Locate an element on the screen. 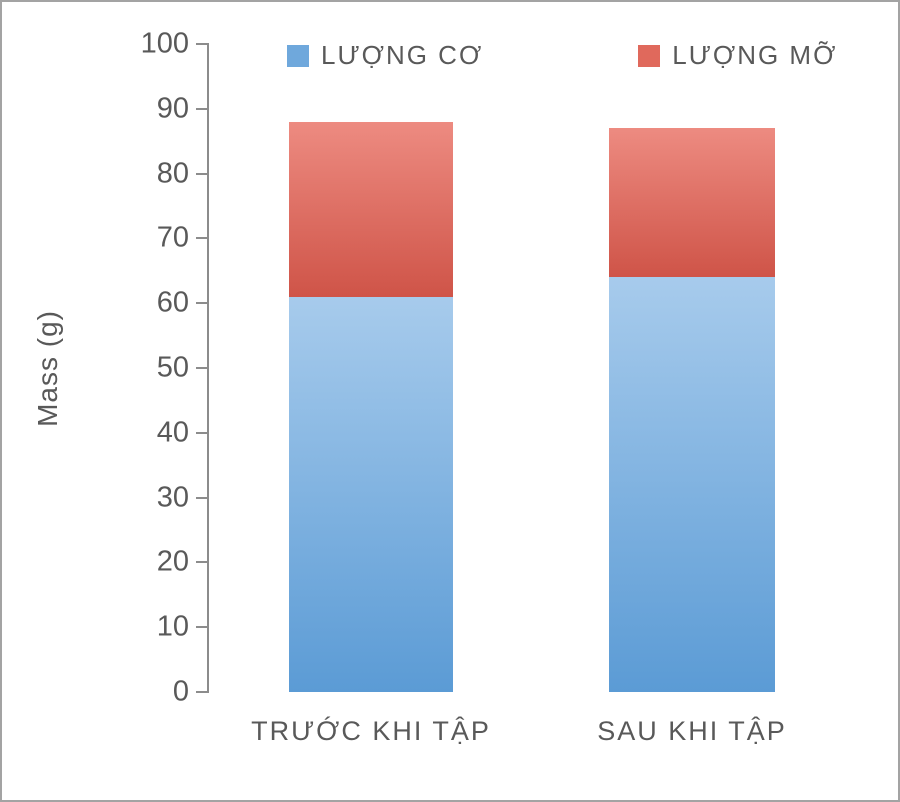  y-axis-title: Mass (g) is located at coordinates (47, 368).